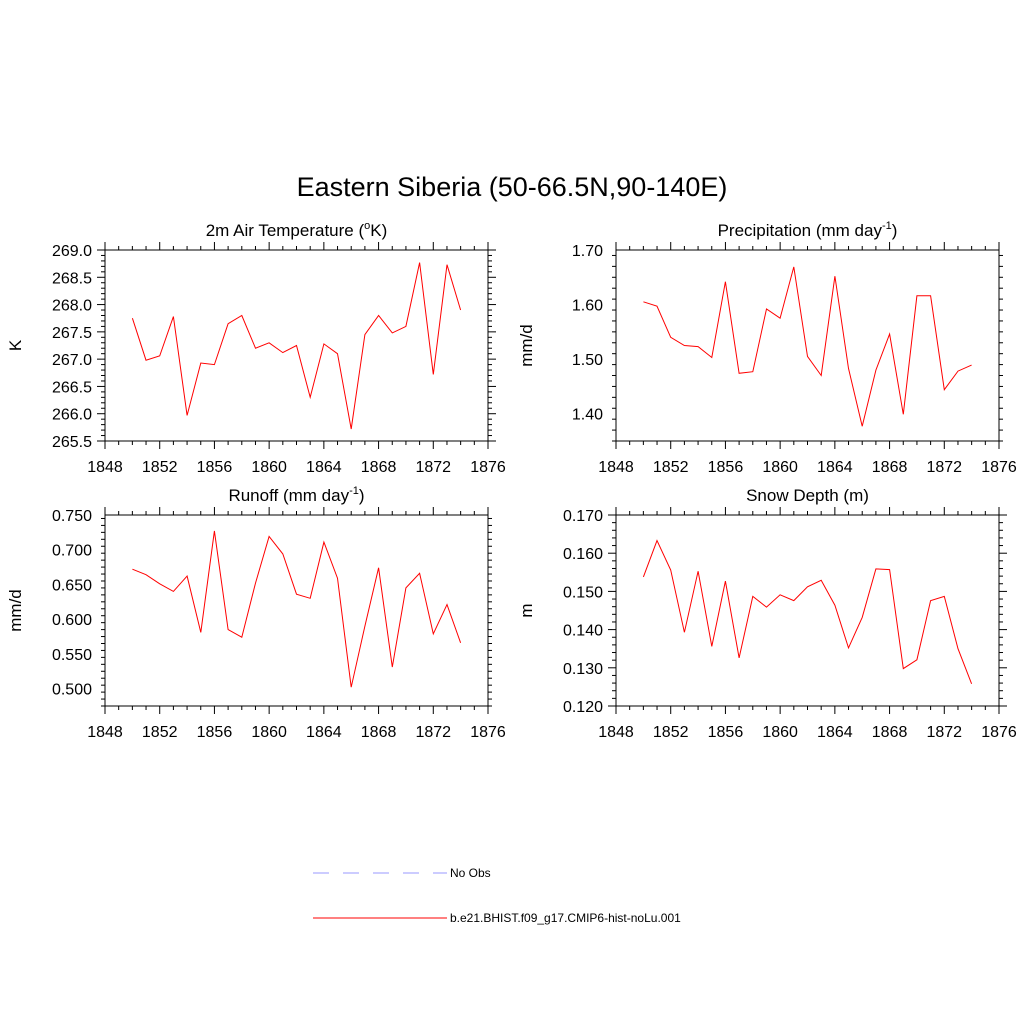 Image resolution: width=1024 pixels, height=1024 pixels. What do you see at coordinates (367, 226) in the screenshot?
I see `panel-title-superscript: o` at bounding box center [367, 226].